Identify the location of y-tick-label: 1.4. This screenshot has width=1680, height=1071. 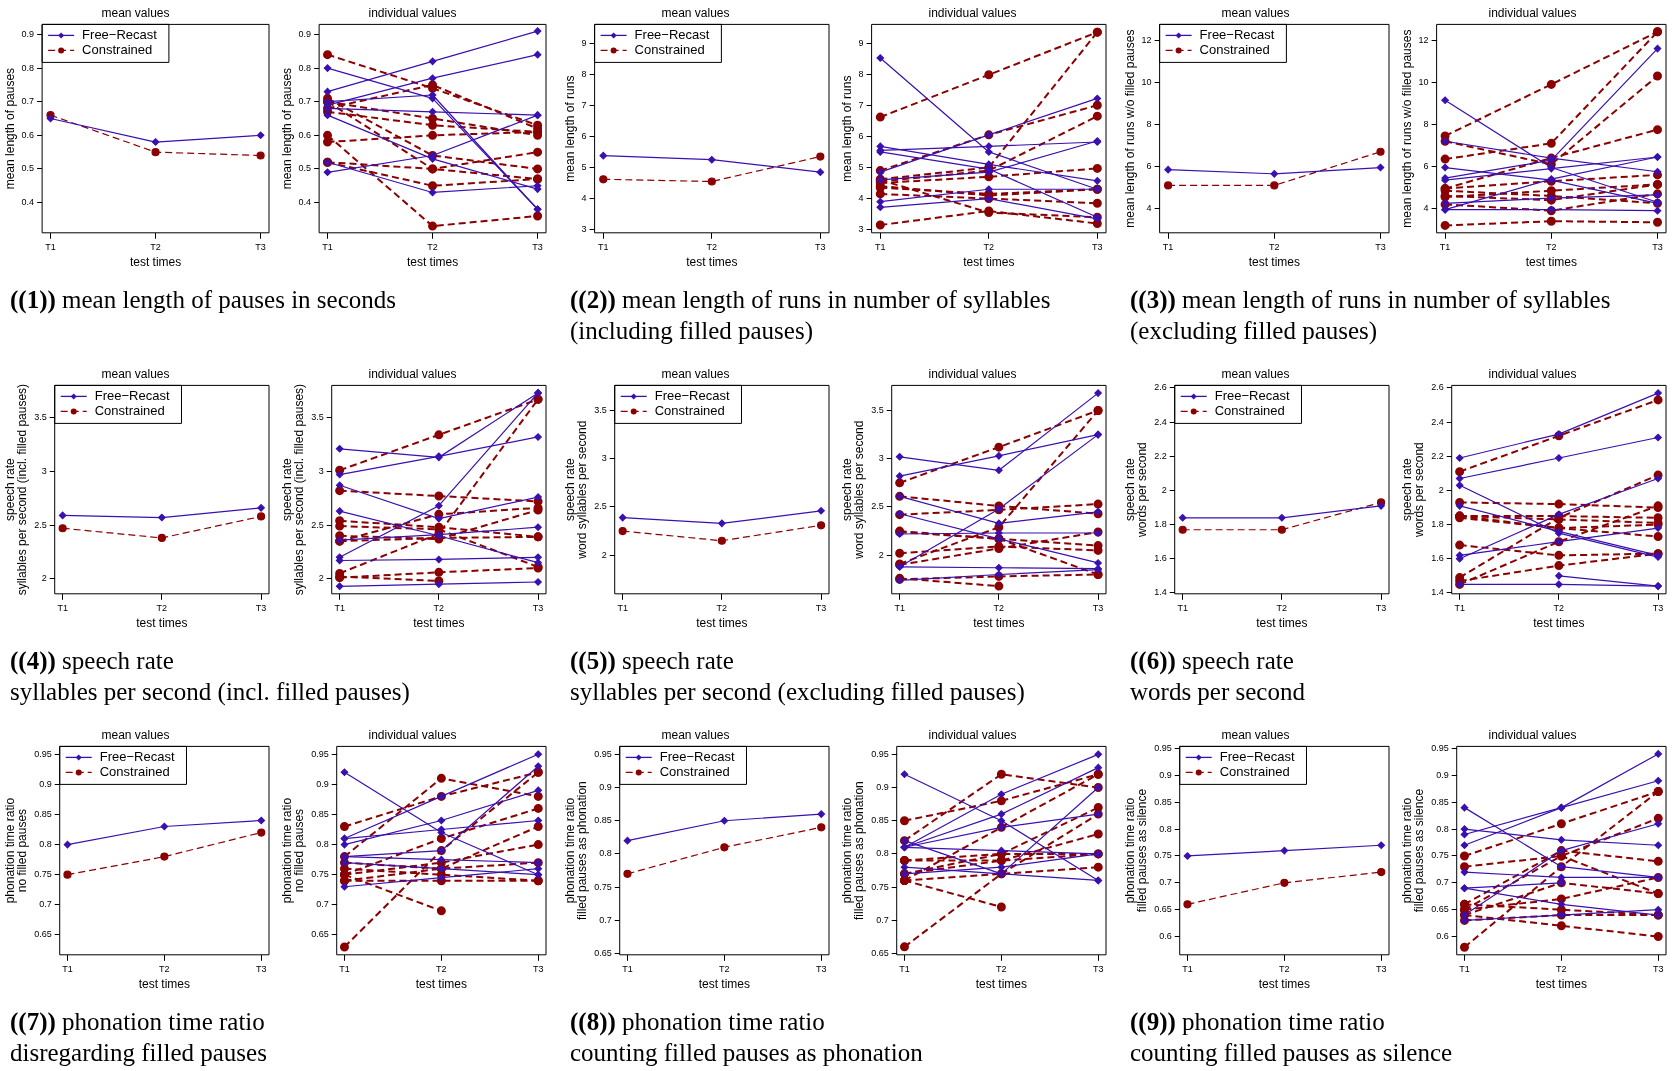
(1437, 592).